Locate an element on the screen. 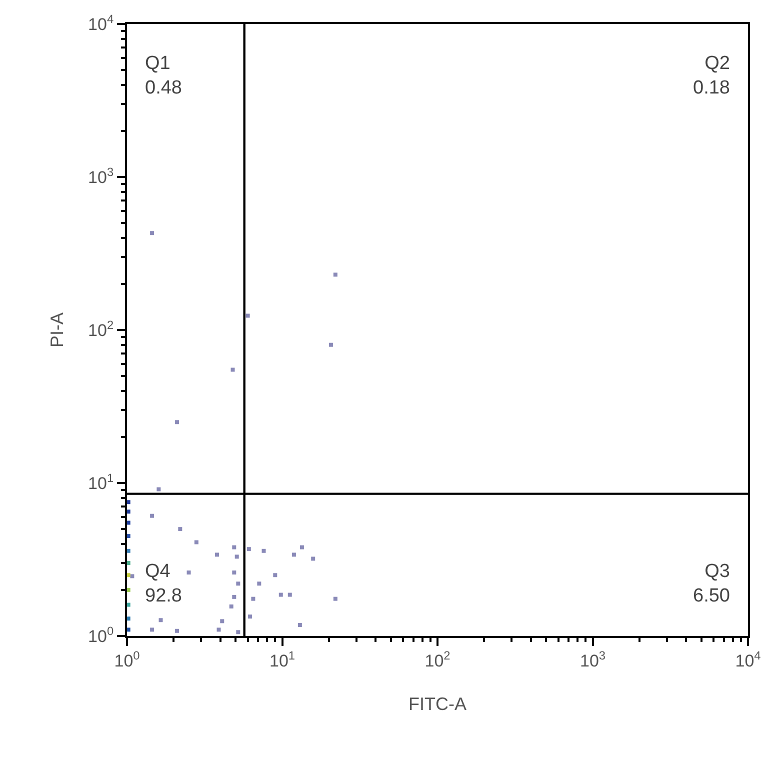 The image size is (773, 768). x-tick-label: 10$^{1}$ is located at coordinates (282, 659).